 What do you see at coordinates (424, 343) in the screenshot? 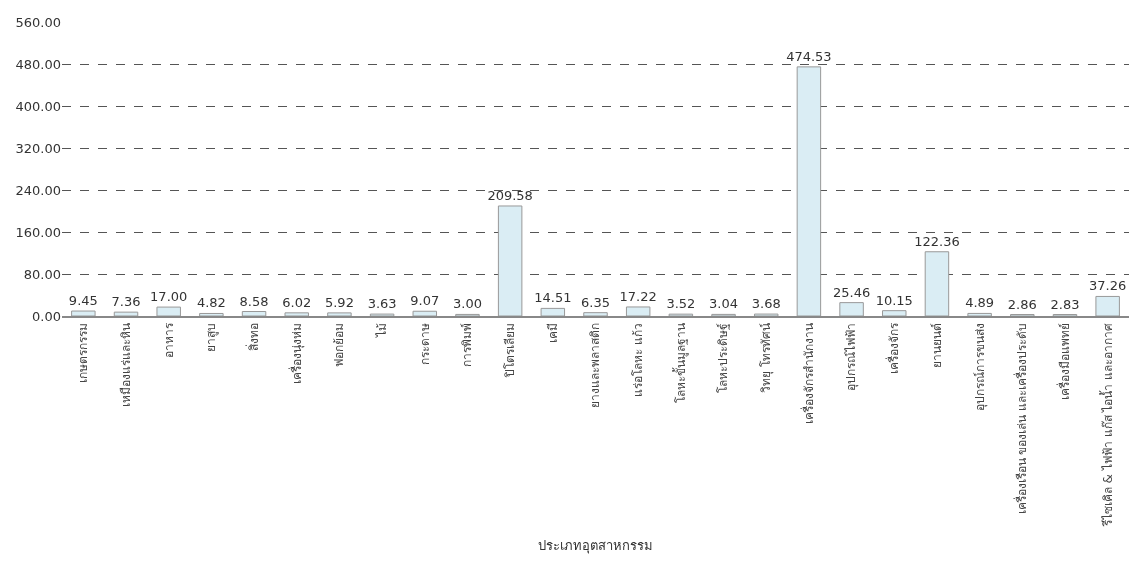
I see `x-tick-label: กระดาษ` at bounding box center [424, 343].